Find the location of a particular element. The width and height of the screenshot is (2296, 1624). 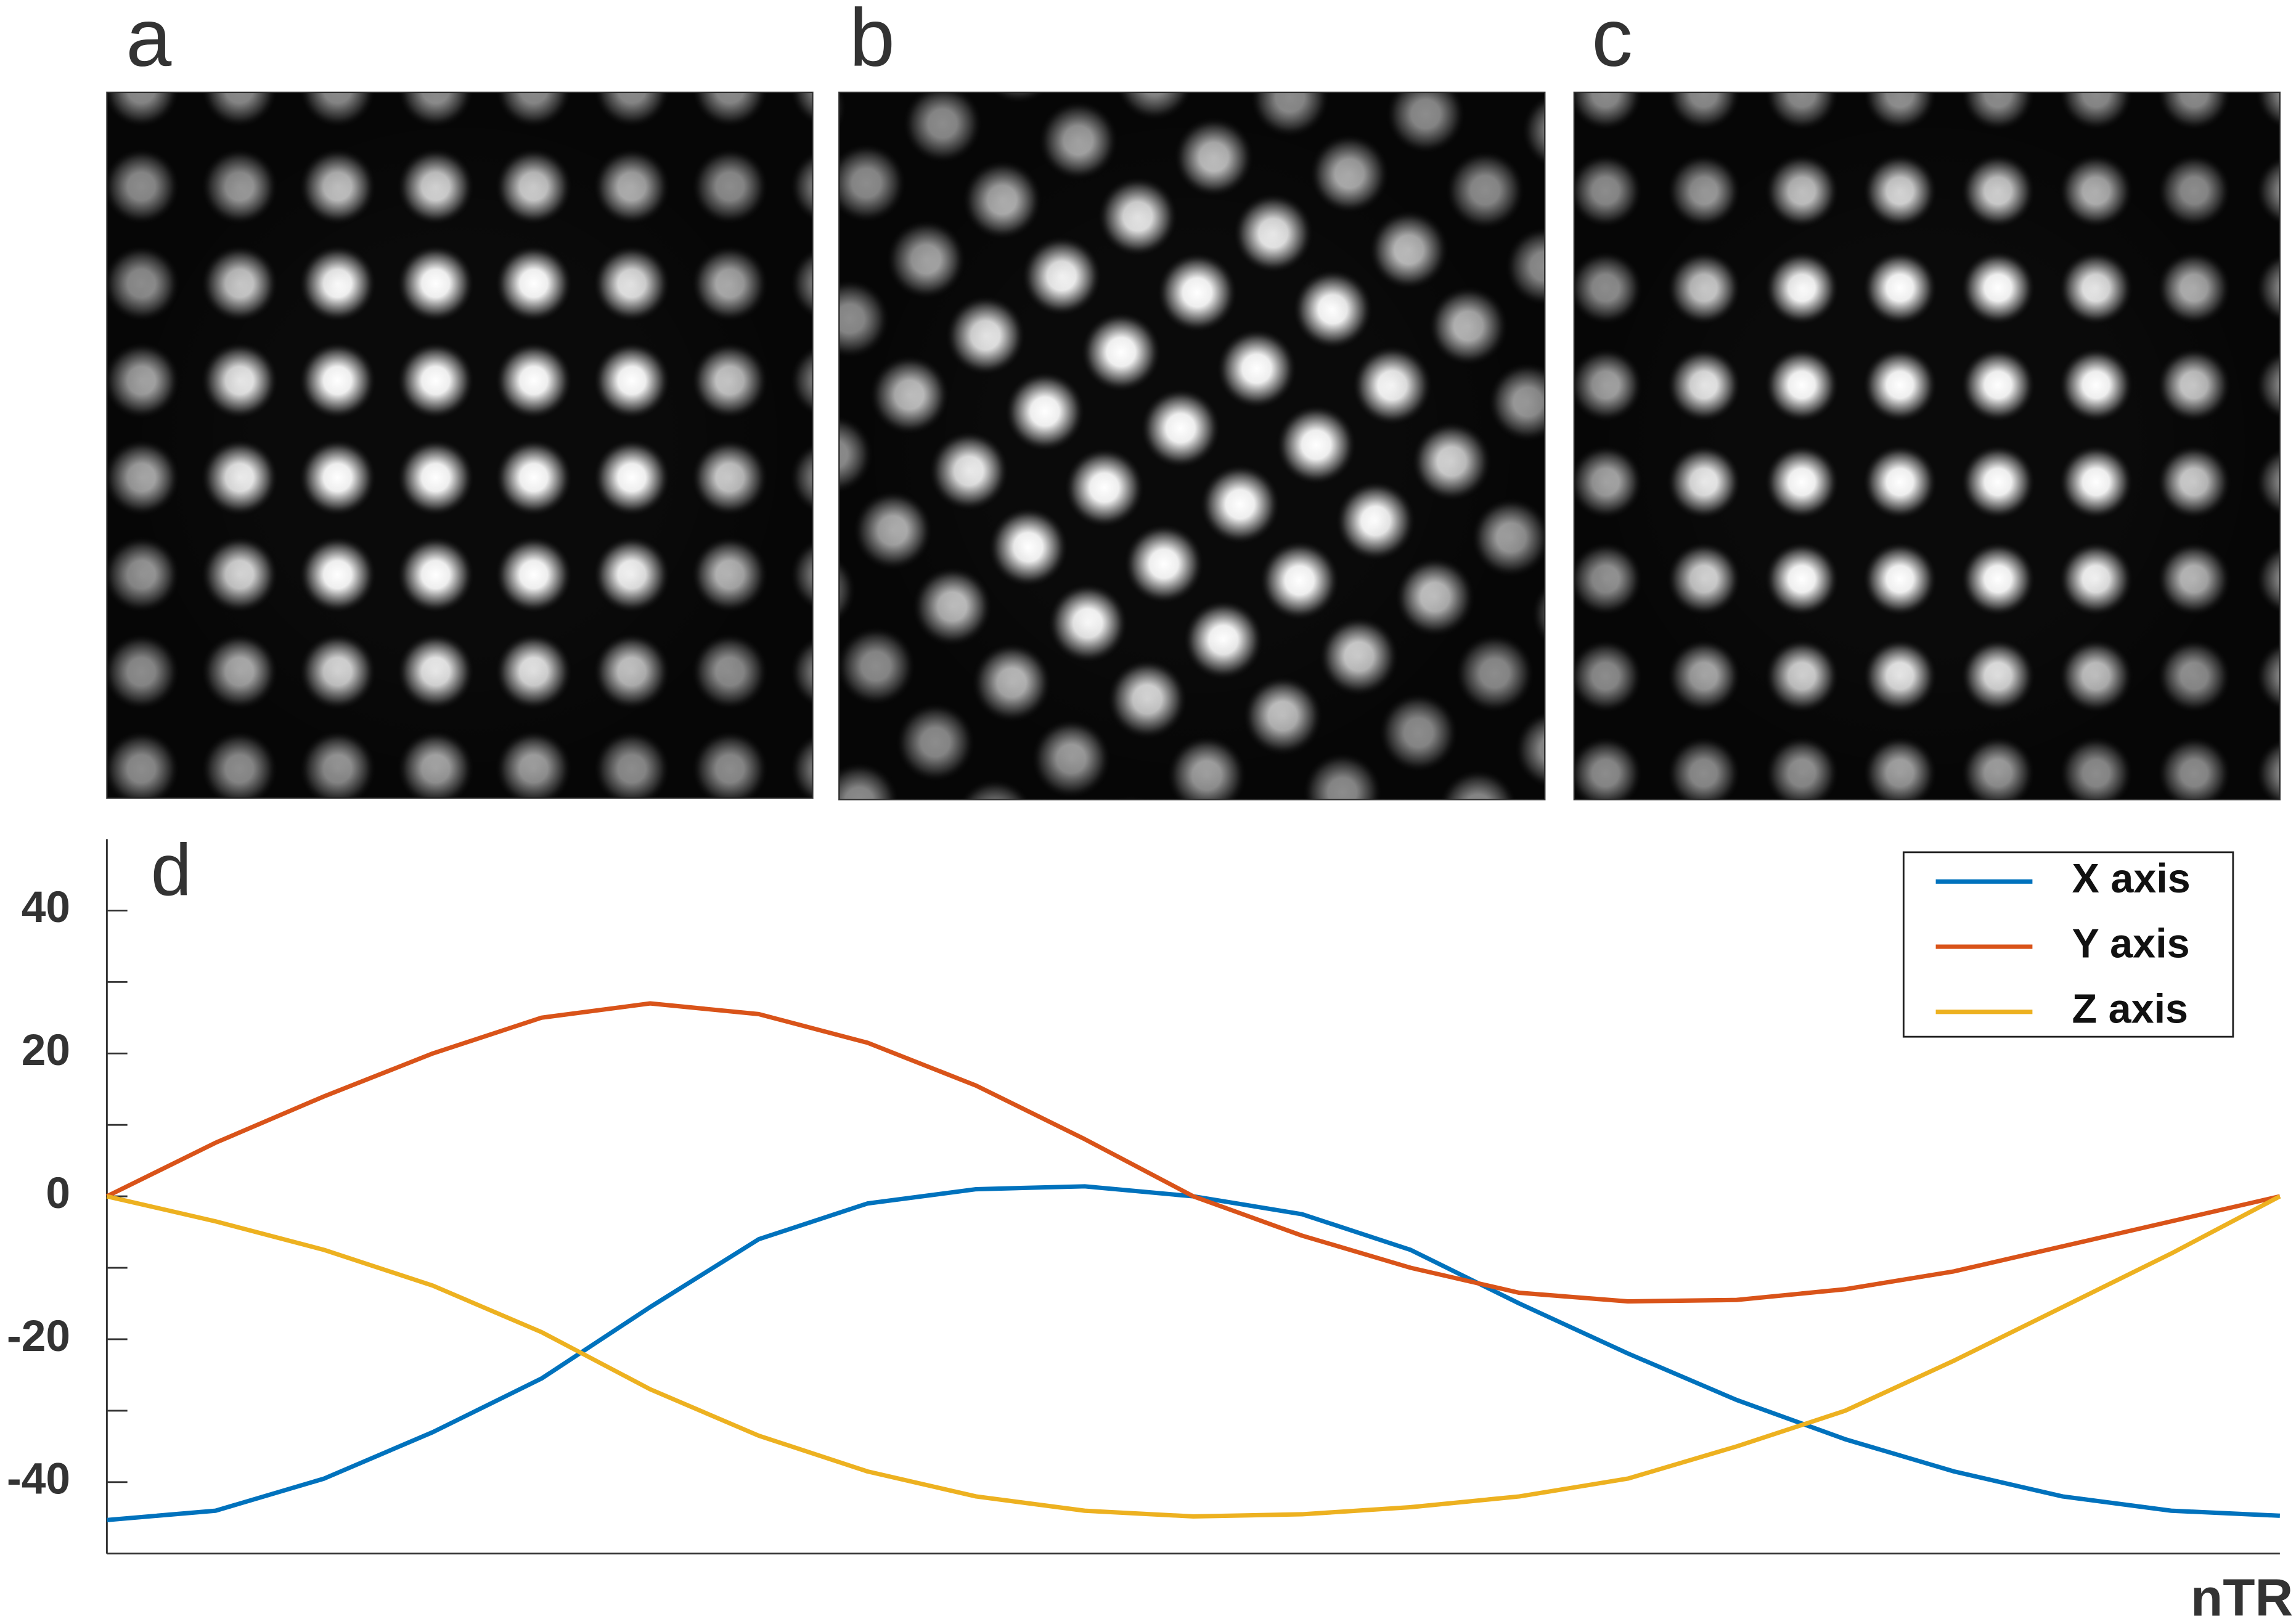

y-tick-label: 0 is located at coordinates (58, 1193).